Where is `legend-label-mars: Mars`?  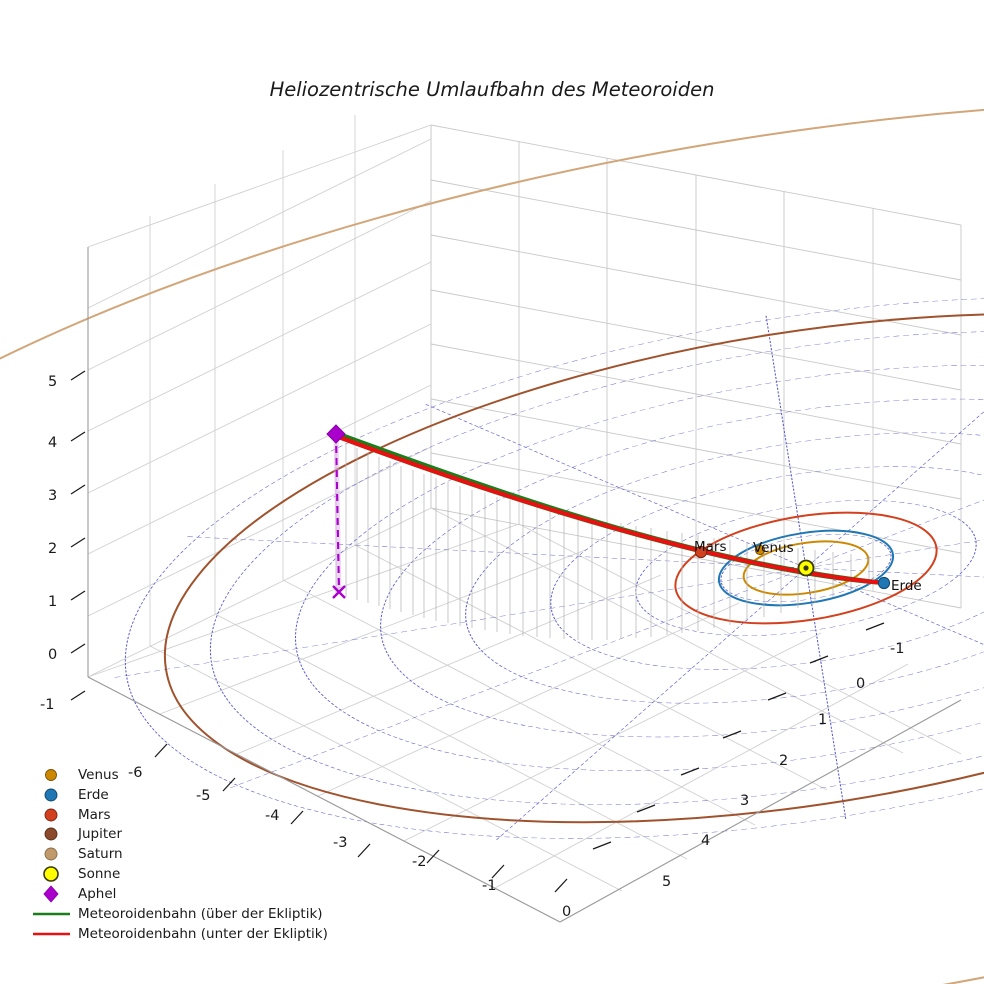
legend-label-mars: Mars is located at coordinates (94, 815).